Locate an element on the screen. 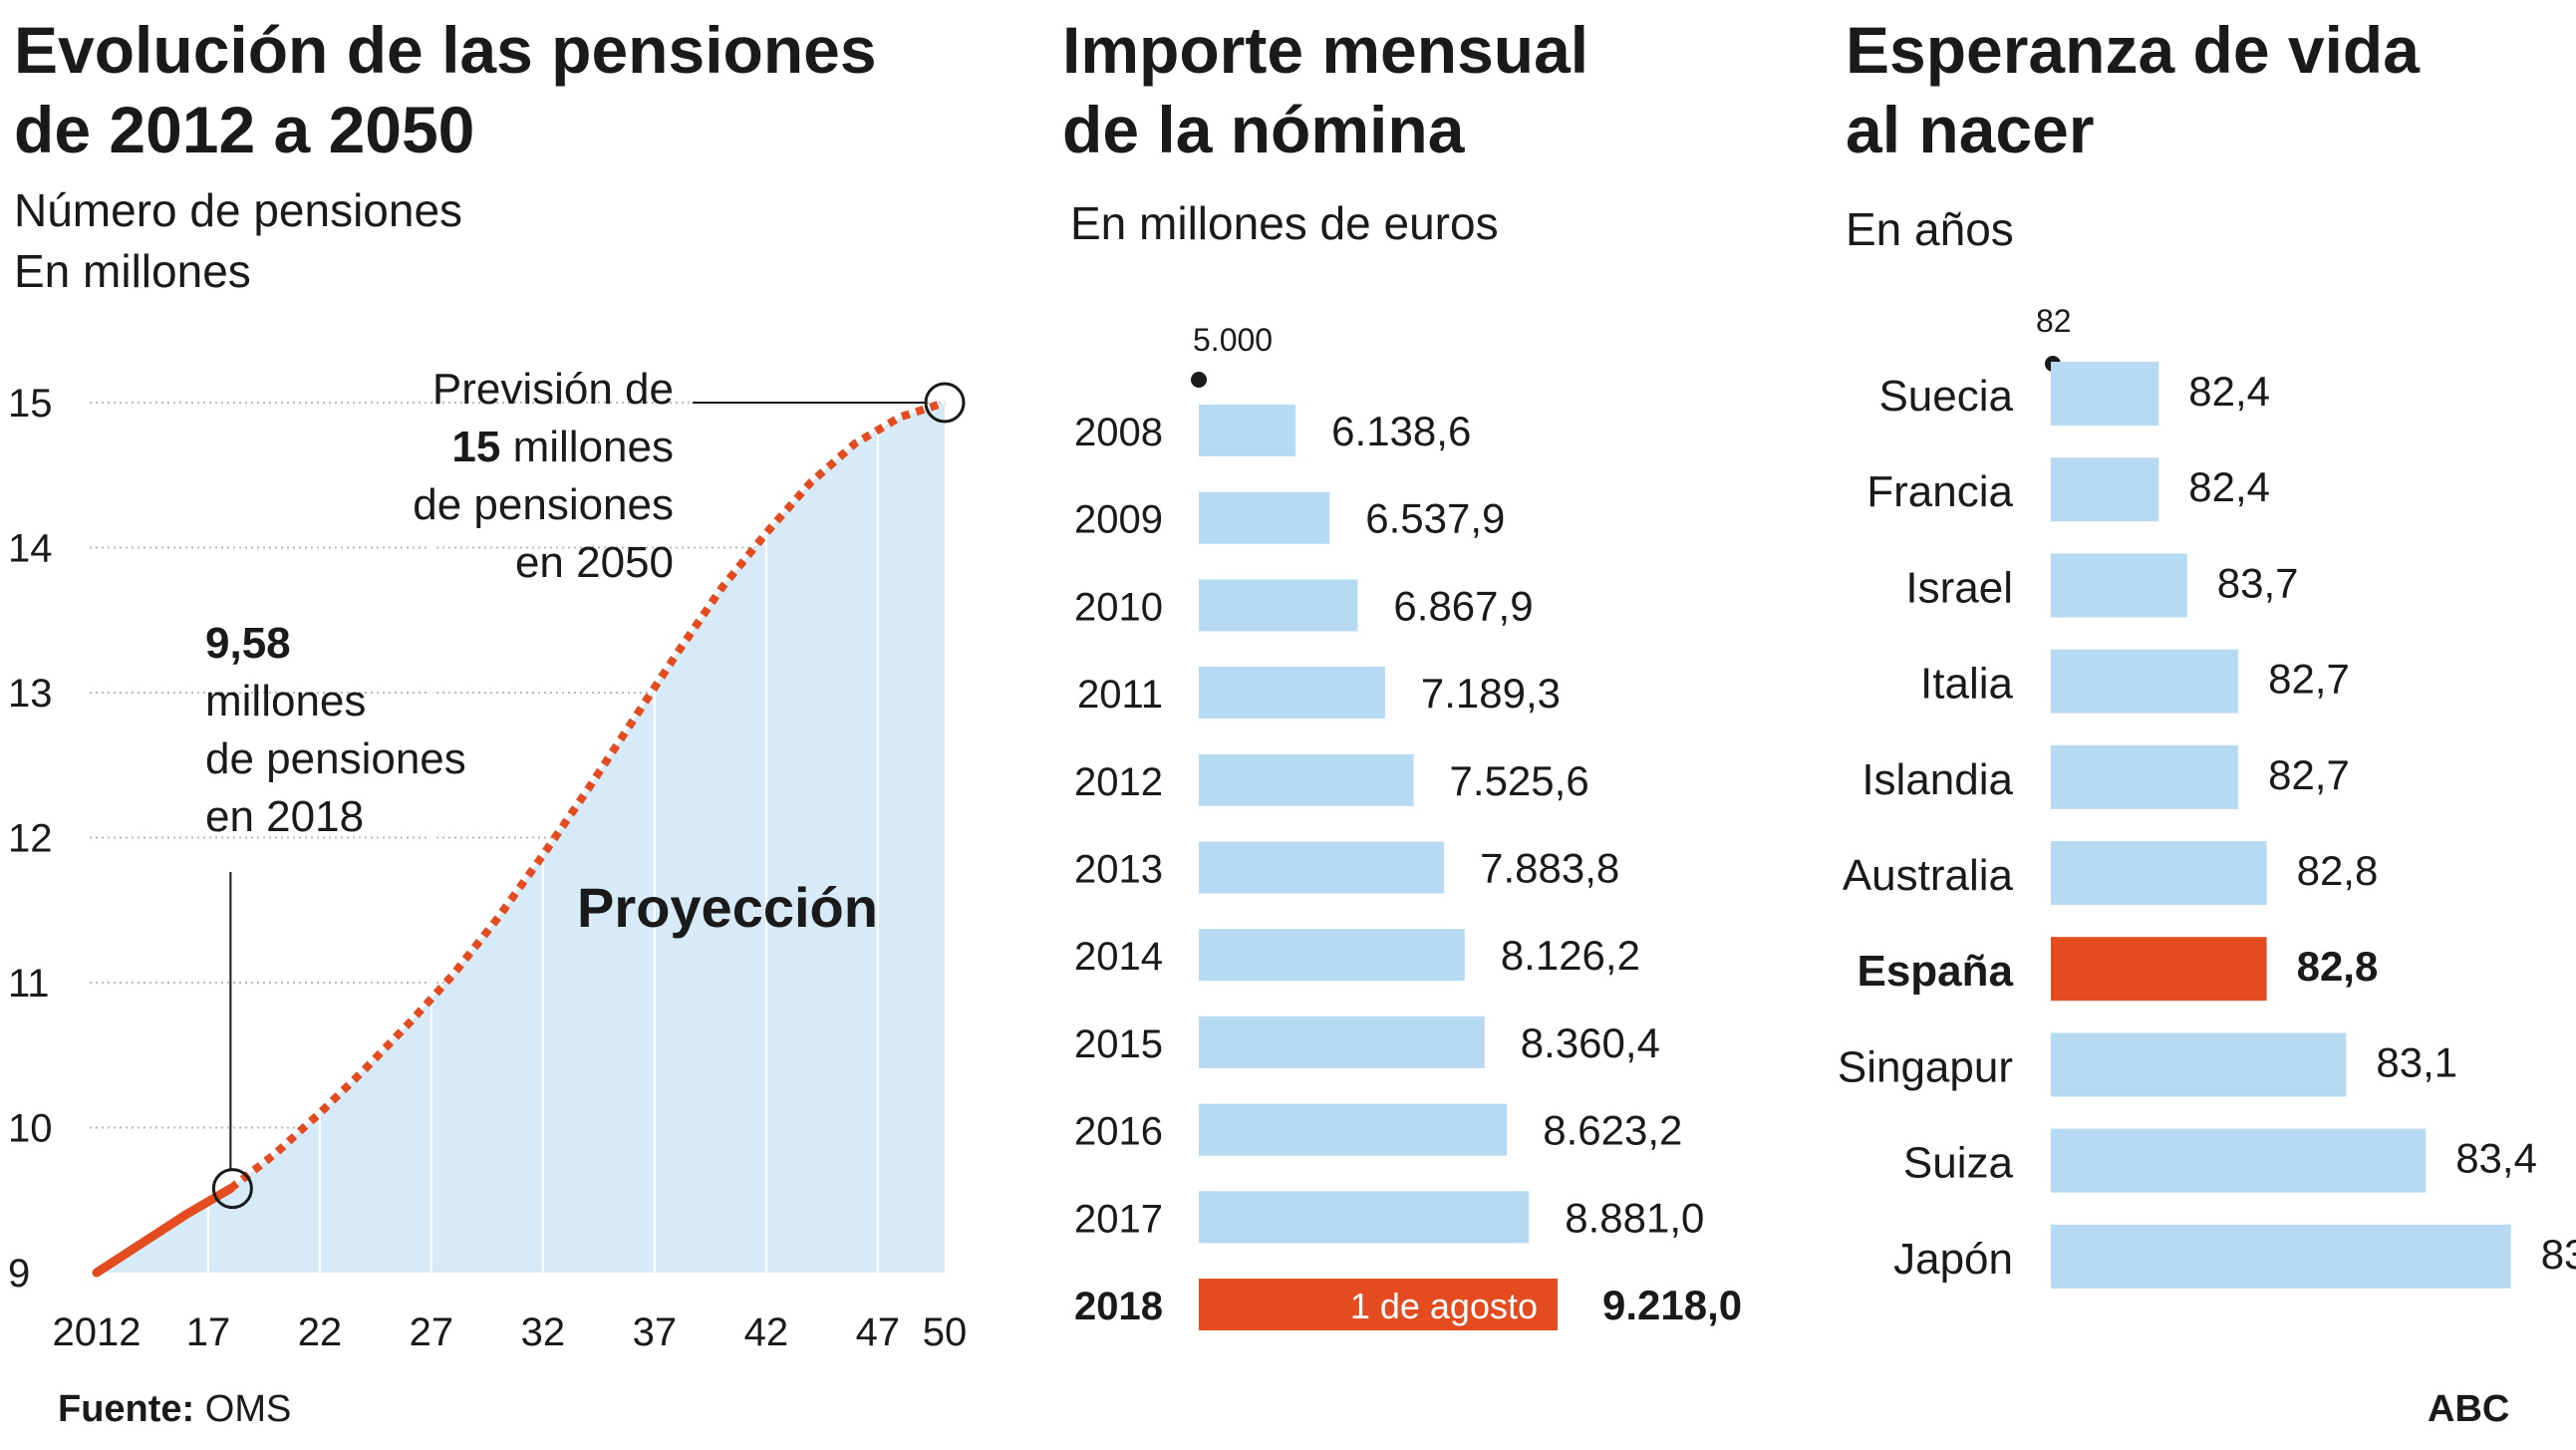 This screenshot has width=2576, height=1450. brand-logo: ABC is located at coordinates (2468, 1409).